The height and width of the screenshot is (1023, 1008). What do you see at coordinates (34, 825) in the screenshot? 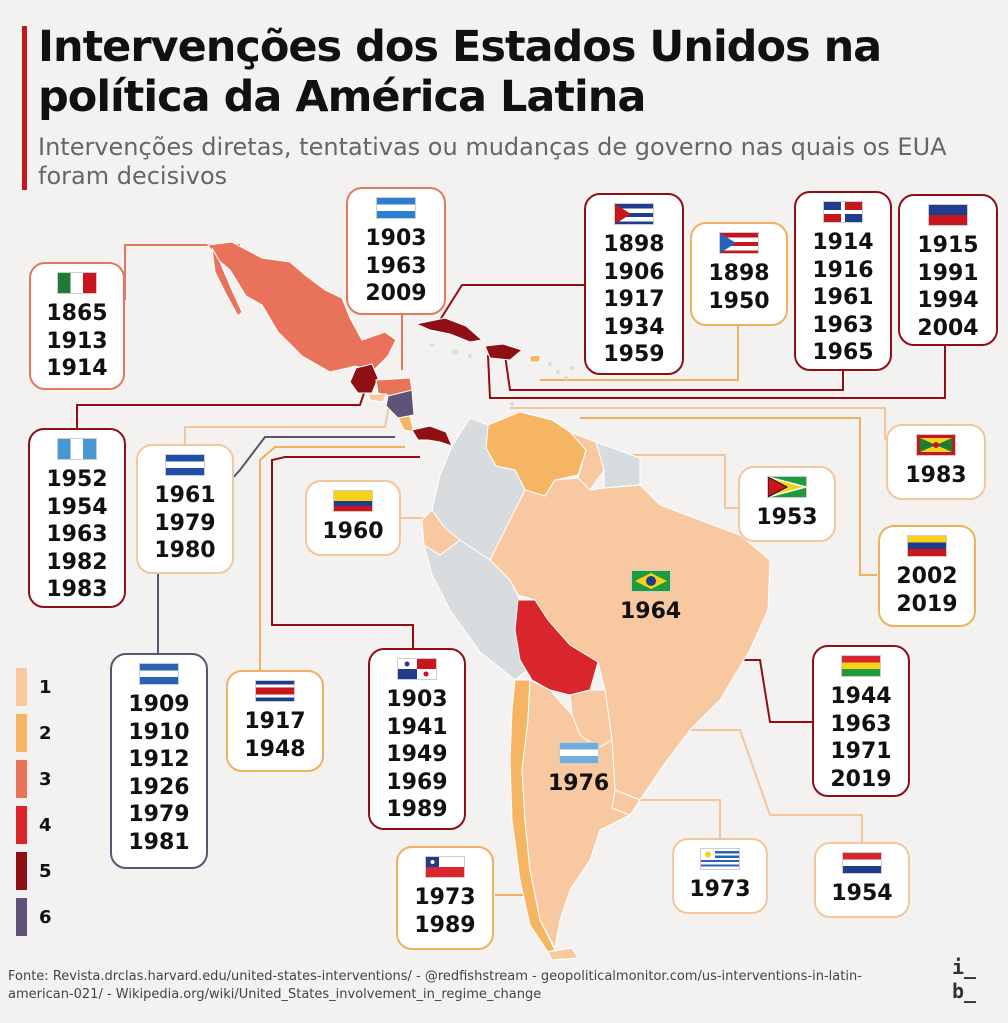
I see `legend-item: 4` at bounding box center [34, 825].